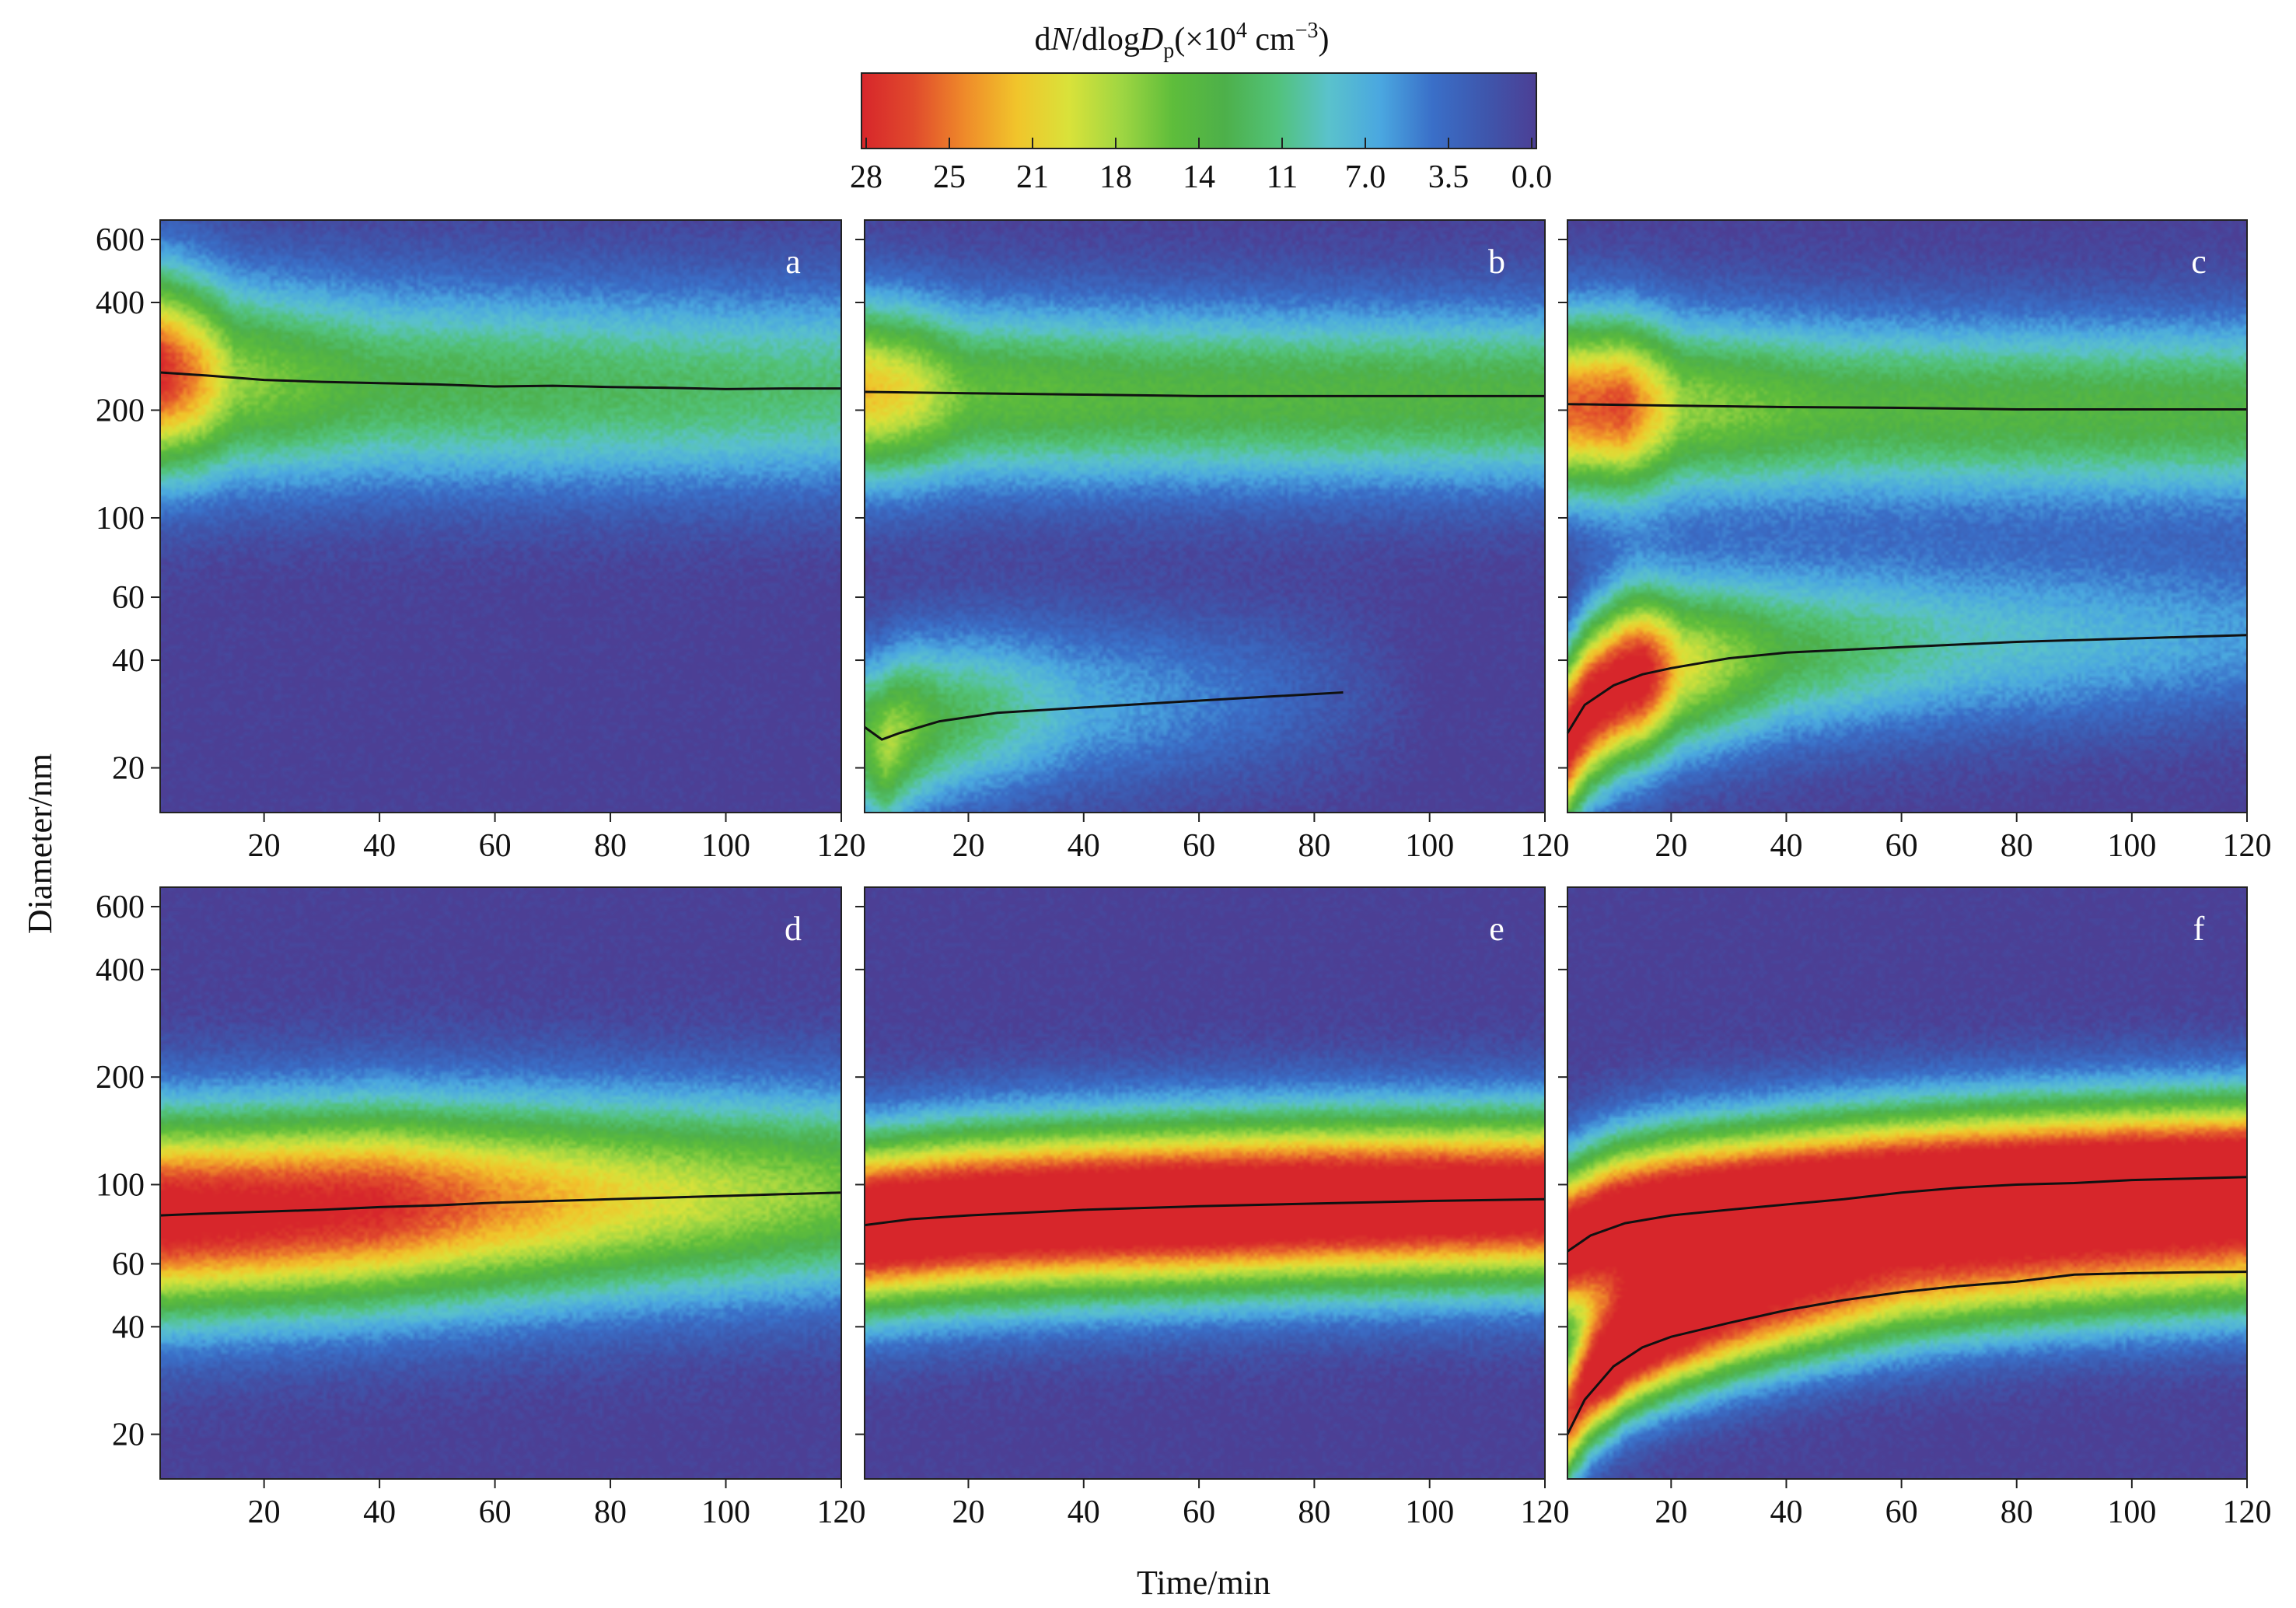 The image size is (2296, 1608). What do you see at coordinates (949, 177) in the screenshot?
I see `colorbar-tick-label: 25` at bounding box center [949, 177].